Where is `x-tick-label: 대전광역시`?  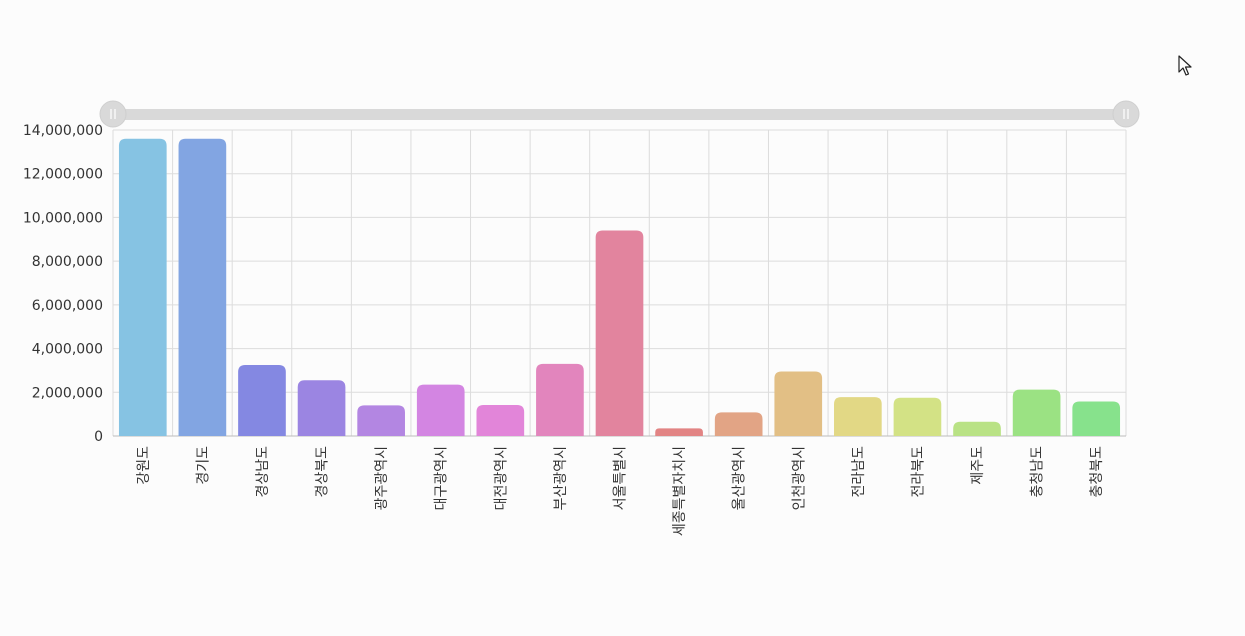
x-tick-label: 대전광역시 is located at coordinates (501, 478).